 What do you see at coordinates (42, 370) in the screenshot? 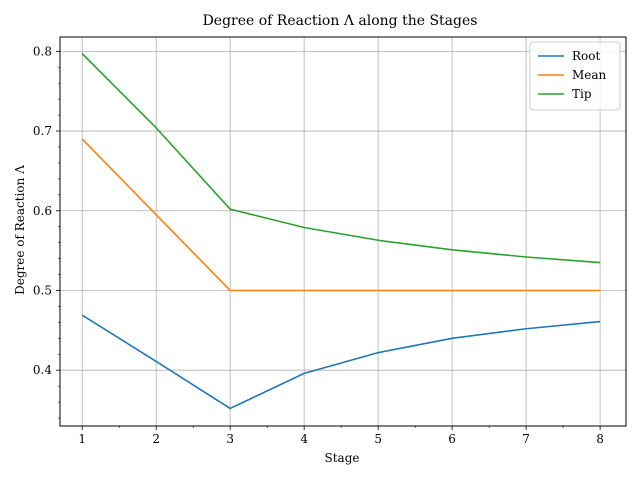
I see `y-tick-label: 0.4` at bounding box center [42, 370].